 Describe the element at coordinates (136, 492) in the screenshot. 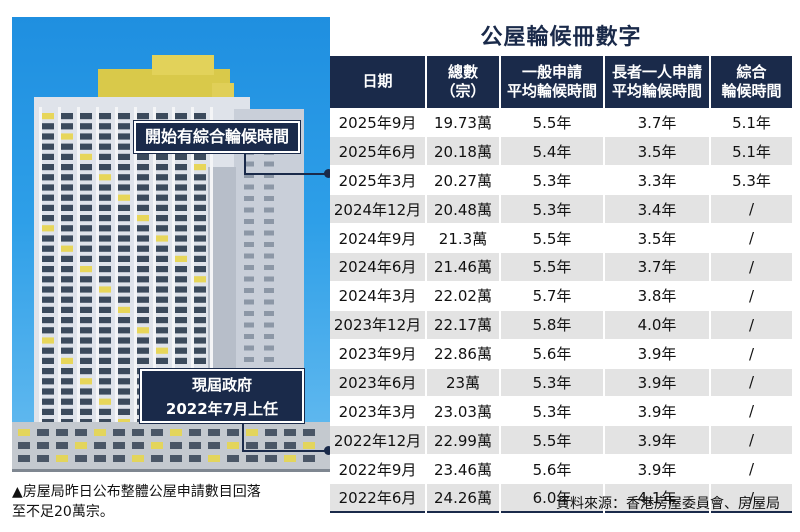

I see `caption-line-1: ▲房屋局昨日公布整體公屋申請數目回落` at that location.